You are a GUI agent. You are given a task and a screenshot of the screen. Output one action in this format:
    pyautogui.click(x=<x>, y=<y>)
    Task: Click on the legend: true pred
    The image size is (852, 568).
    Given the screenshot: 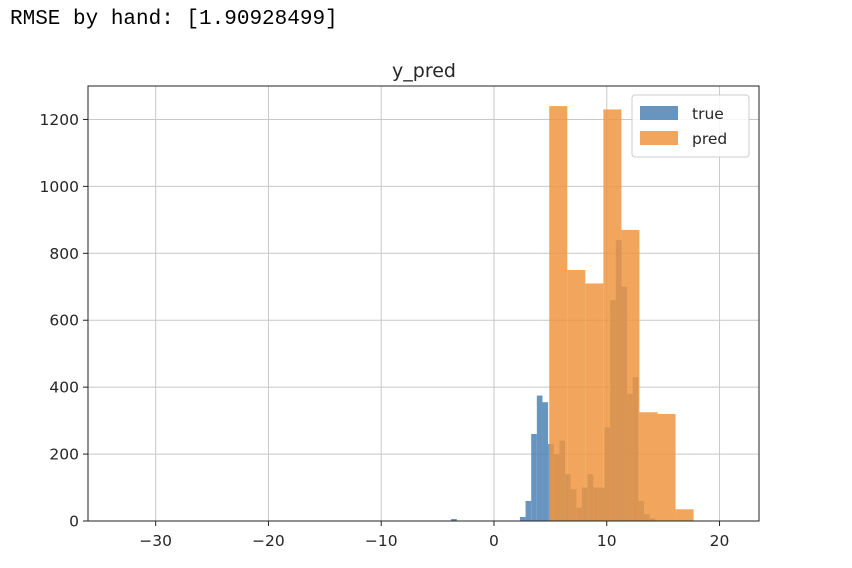 What is the action you would take?
    pyautogui.click(x=690, y=126)
    